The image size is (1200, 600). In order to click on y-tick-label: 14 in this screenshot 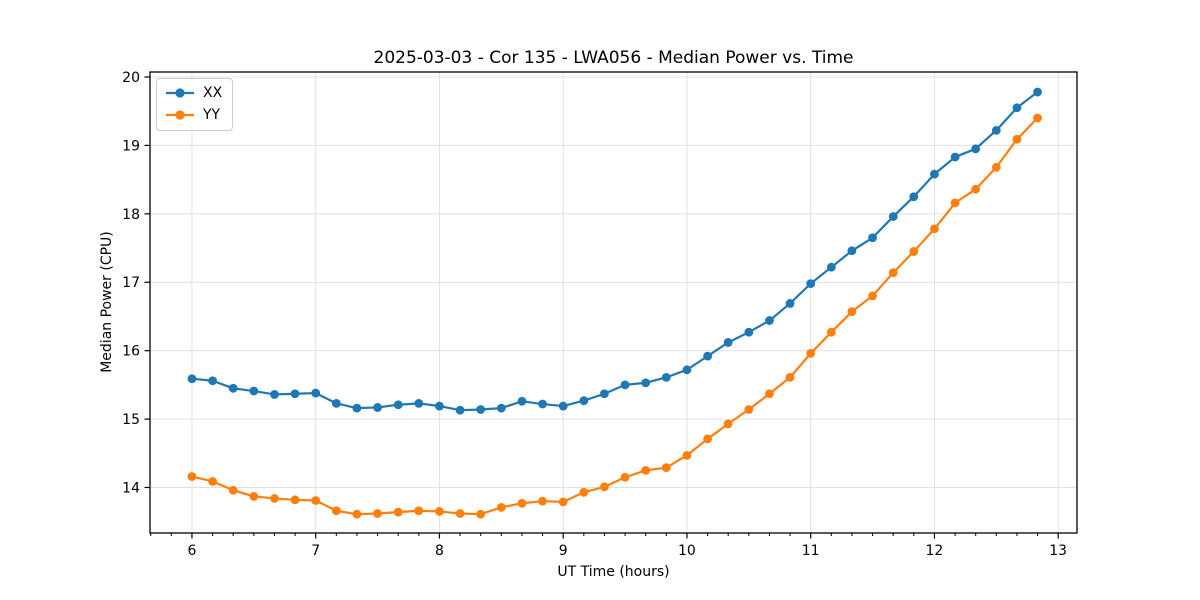, I will do `click(131, 489)`.